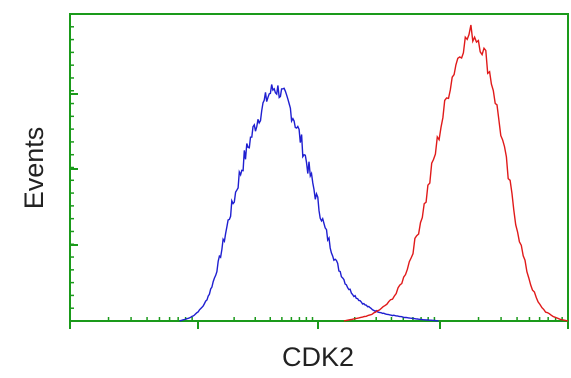 The width and height of the screenshot is (571, 378). Describe the element at coordinates (74, 167) in the screenshot. I see `y-axis-ticks` at that location.